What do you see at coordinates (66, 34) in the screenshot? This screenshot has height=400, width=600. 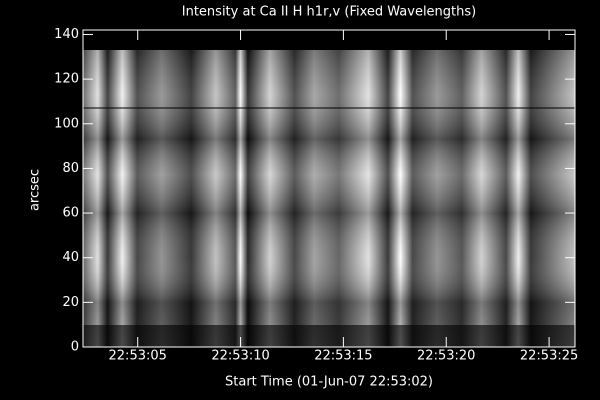 I see `y-tick-label: 140` at bounding box center [66, 34].